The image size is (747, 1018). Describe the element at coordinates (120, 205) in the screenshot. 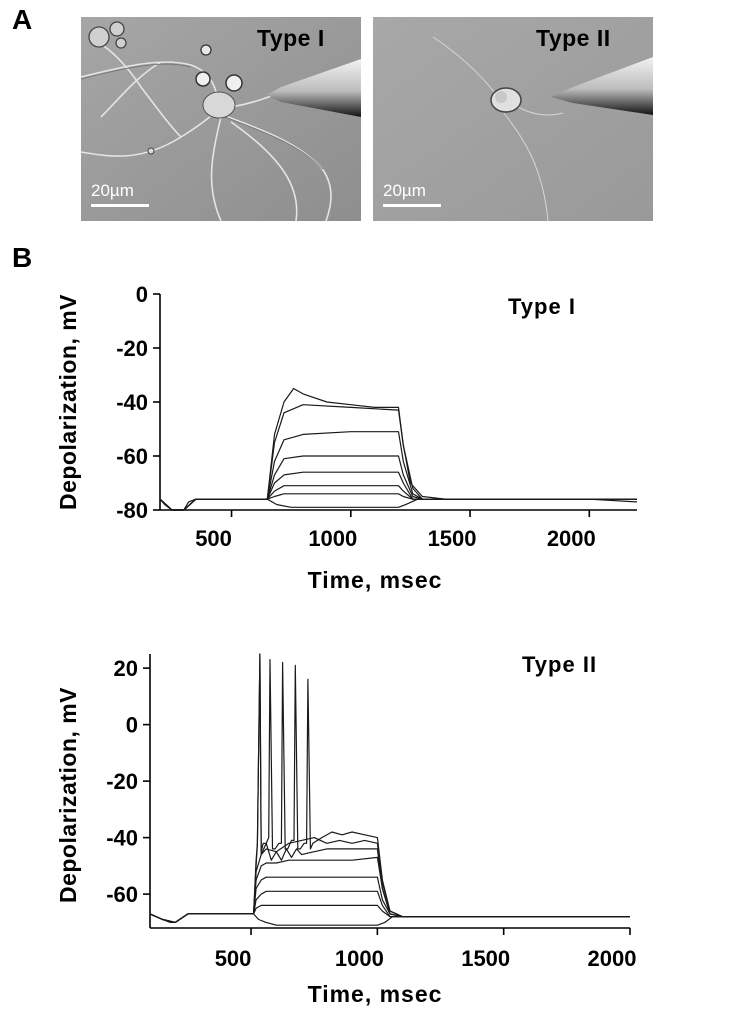

I see `micrograph-type-1-scale-bar` at that location.